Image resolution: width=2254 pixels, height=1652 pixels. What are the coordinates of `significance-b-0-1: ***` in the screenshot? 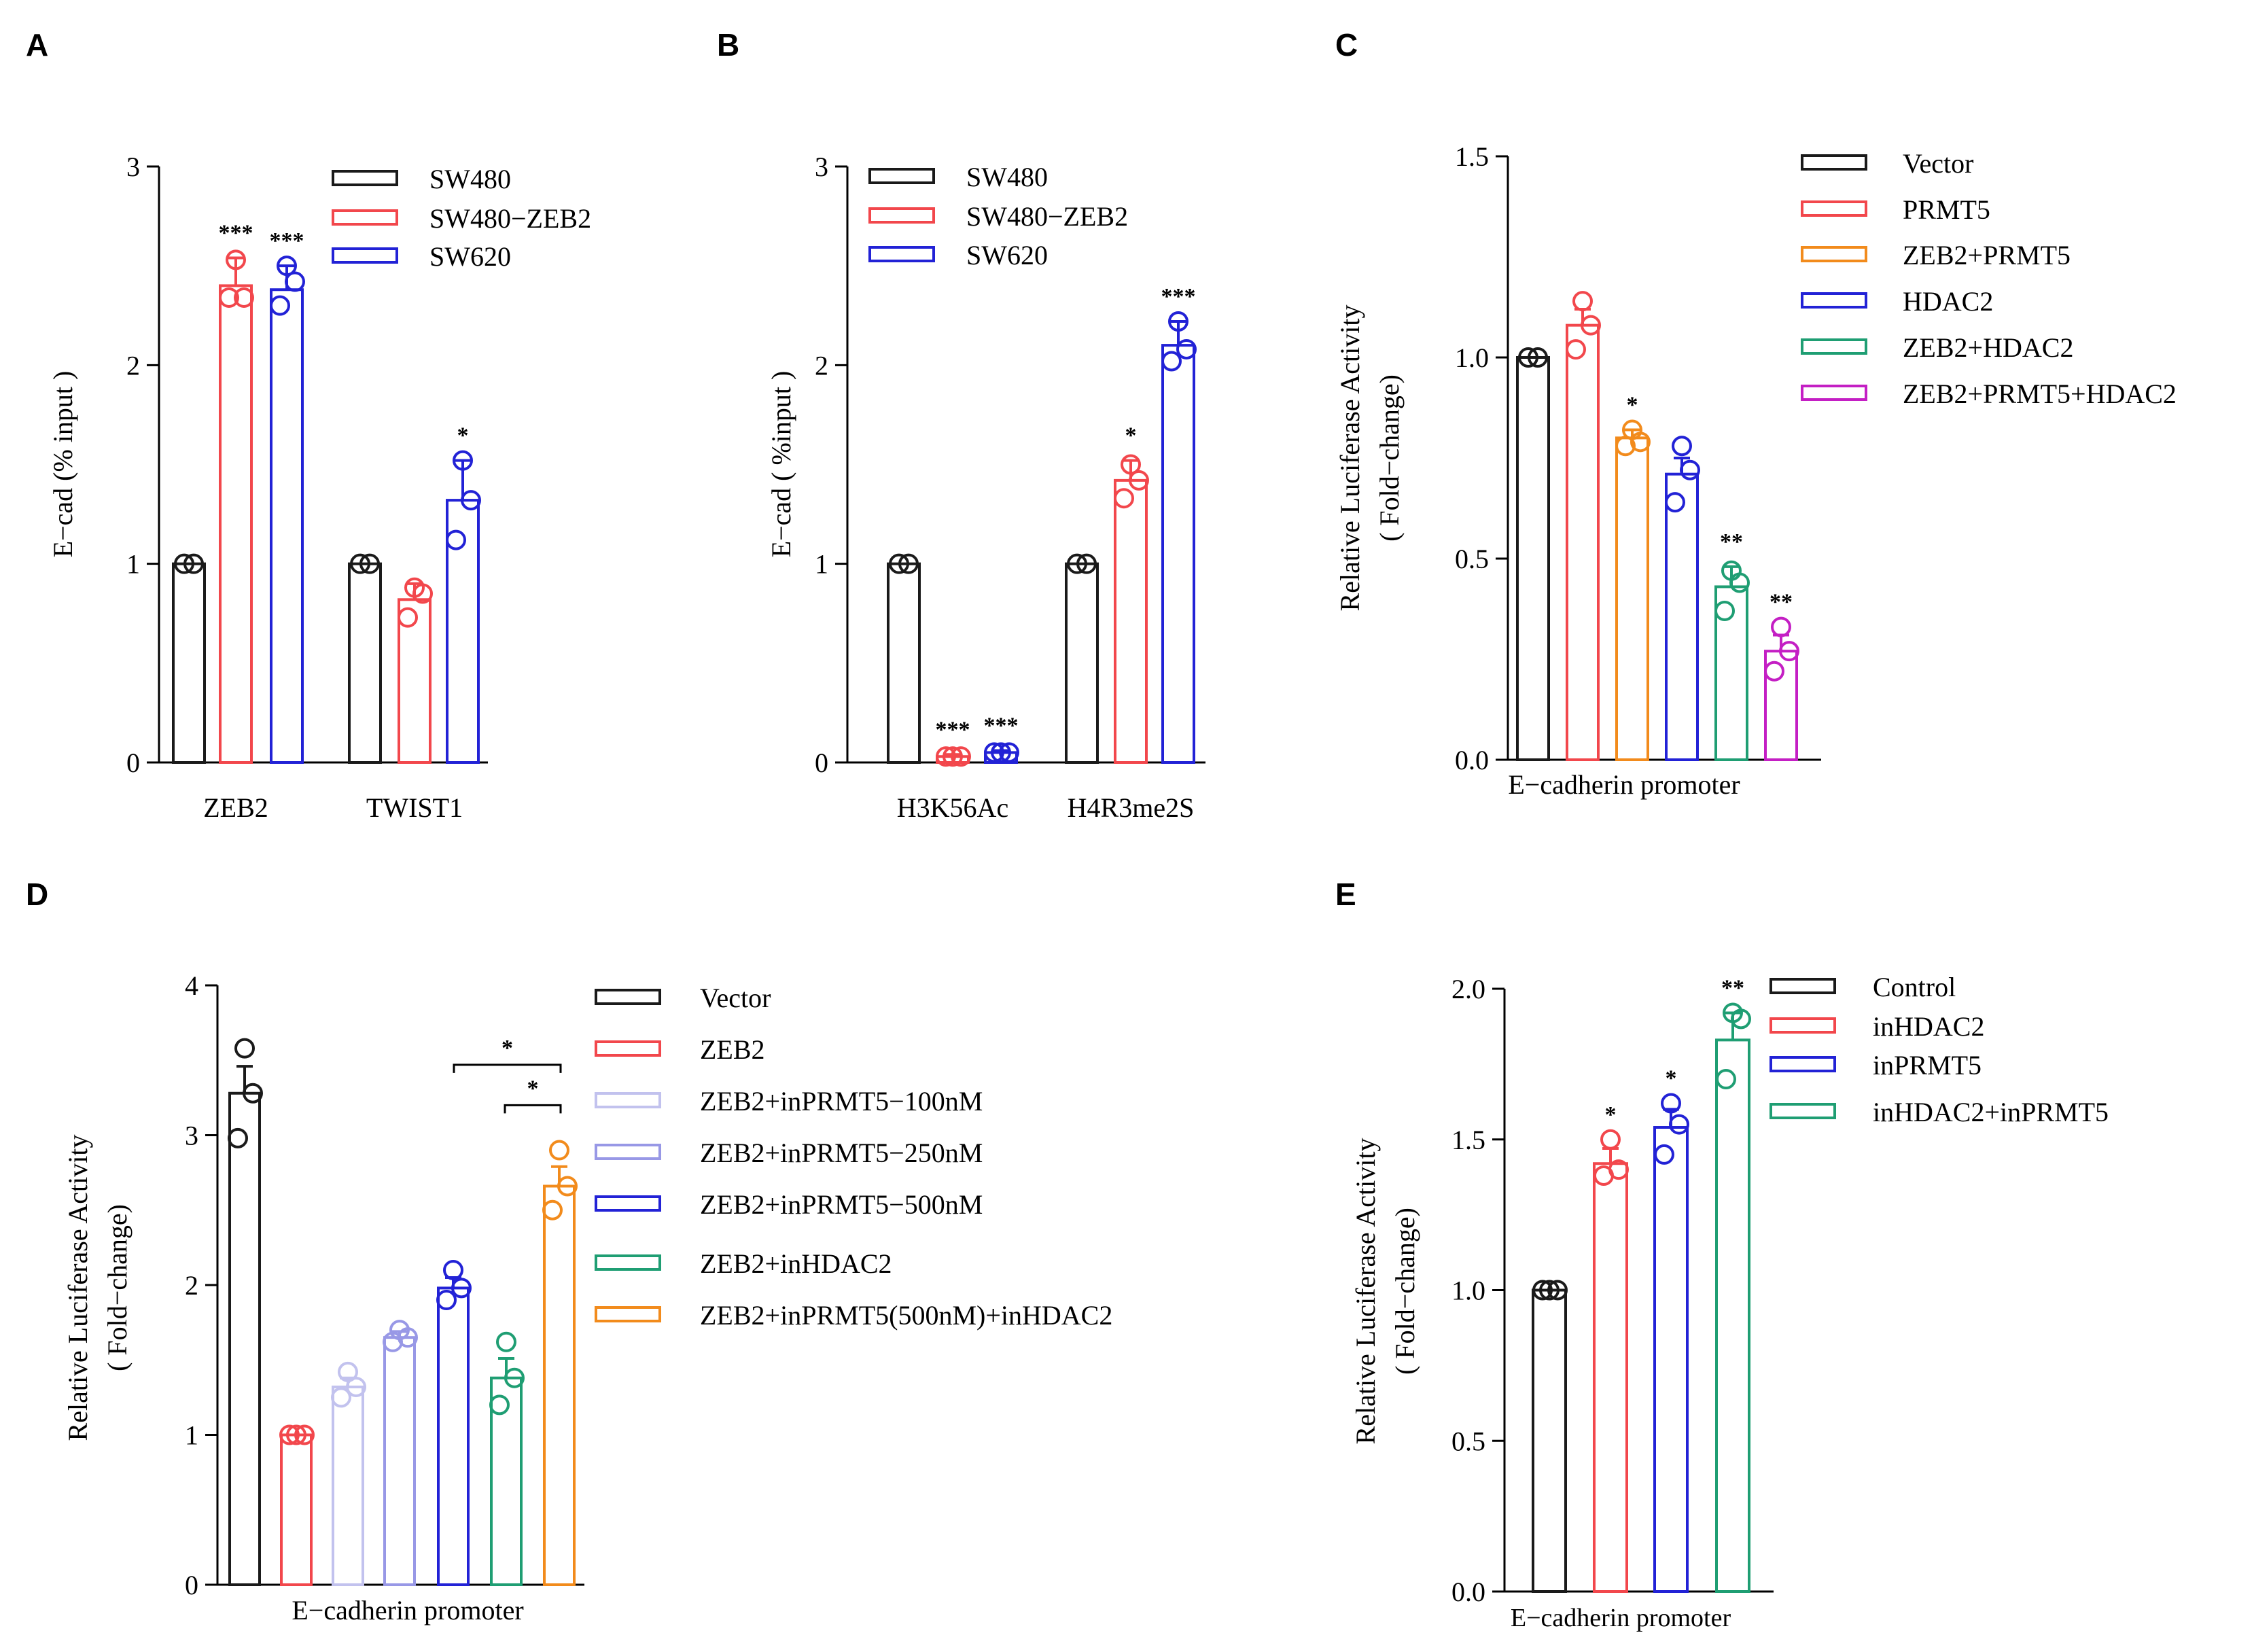 It's located at (953, 729).